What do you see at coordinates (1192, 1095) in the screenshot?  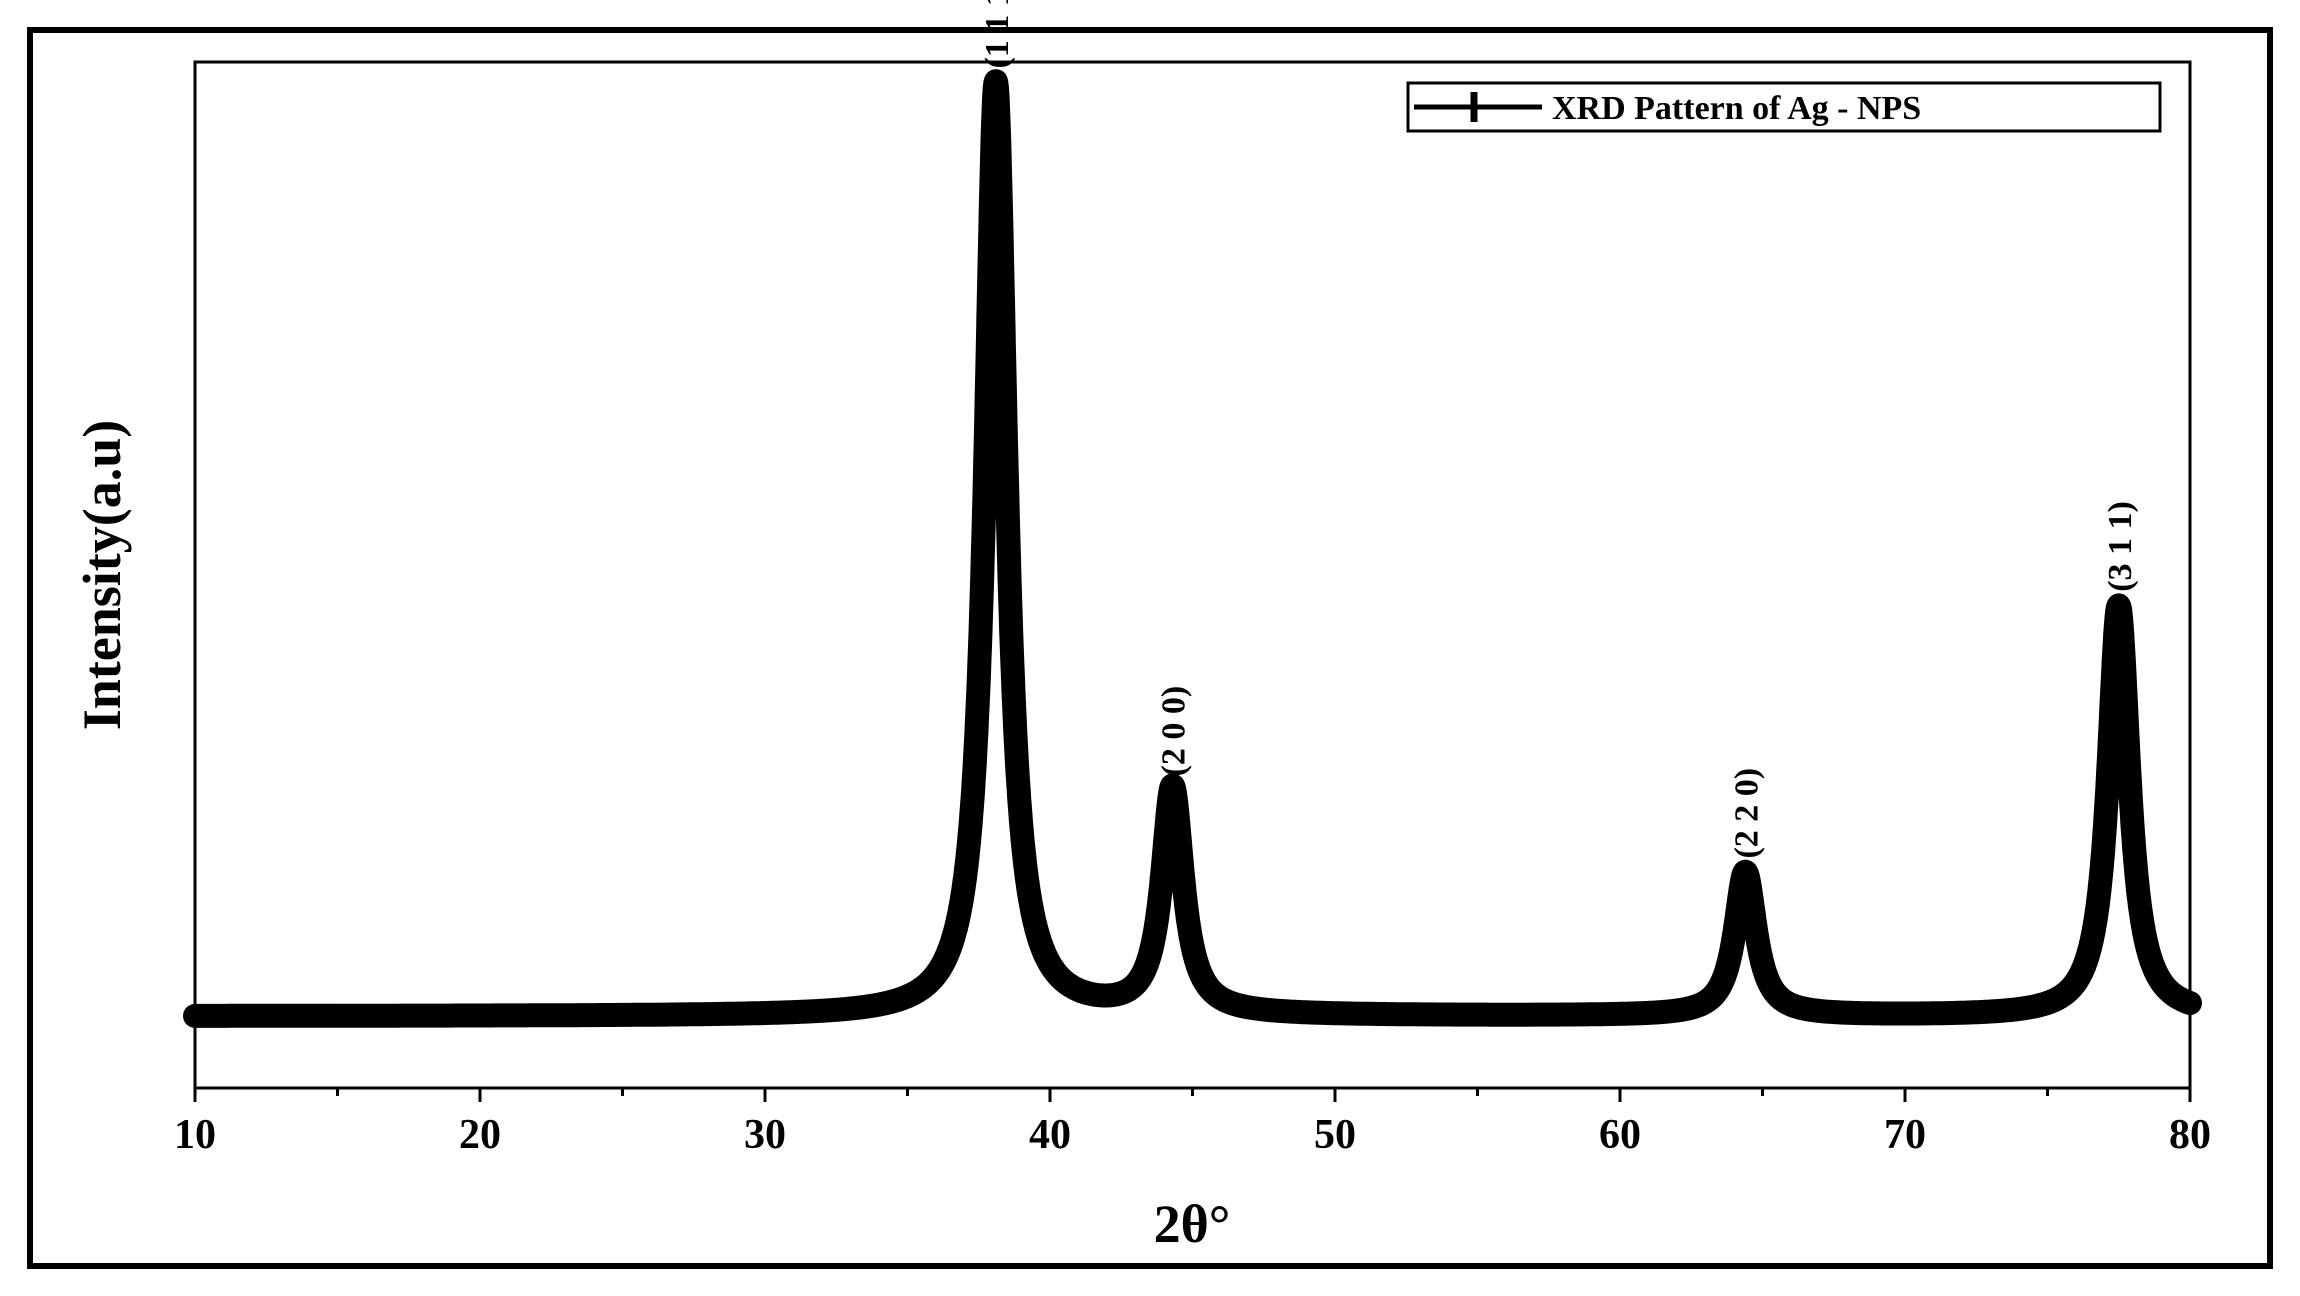 I see `x-axis-ticks` at bounding box center [1192, 1095].